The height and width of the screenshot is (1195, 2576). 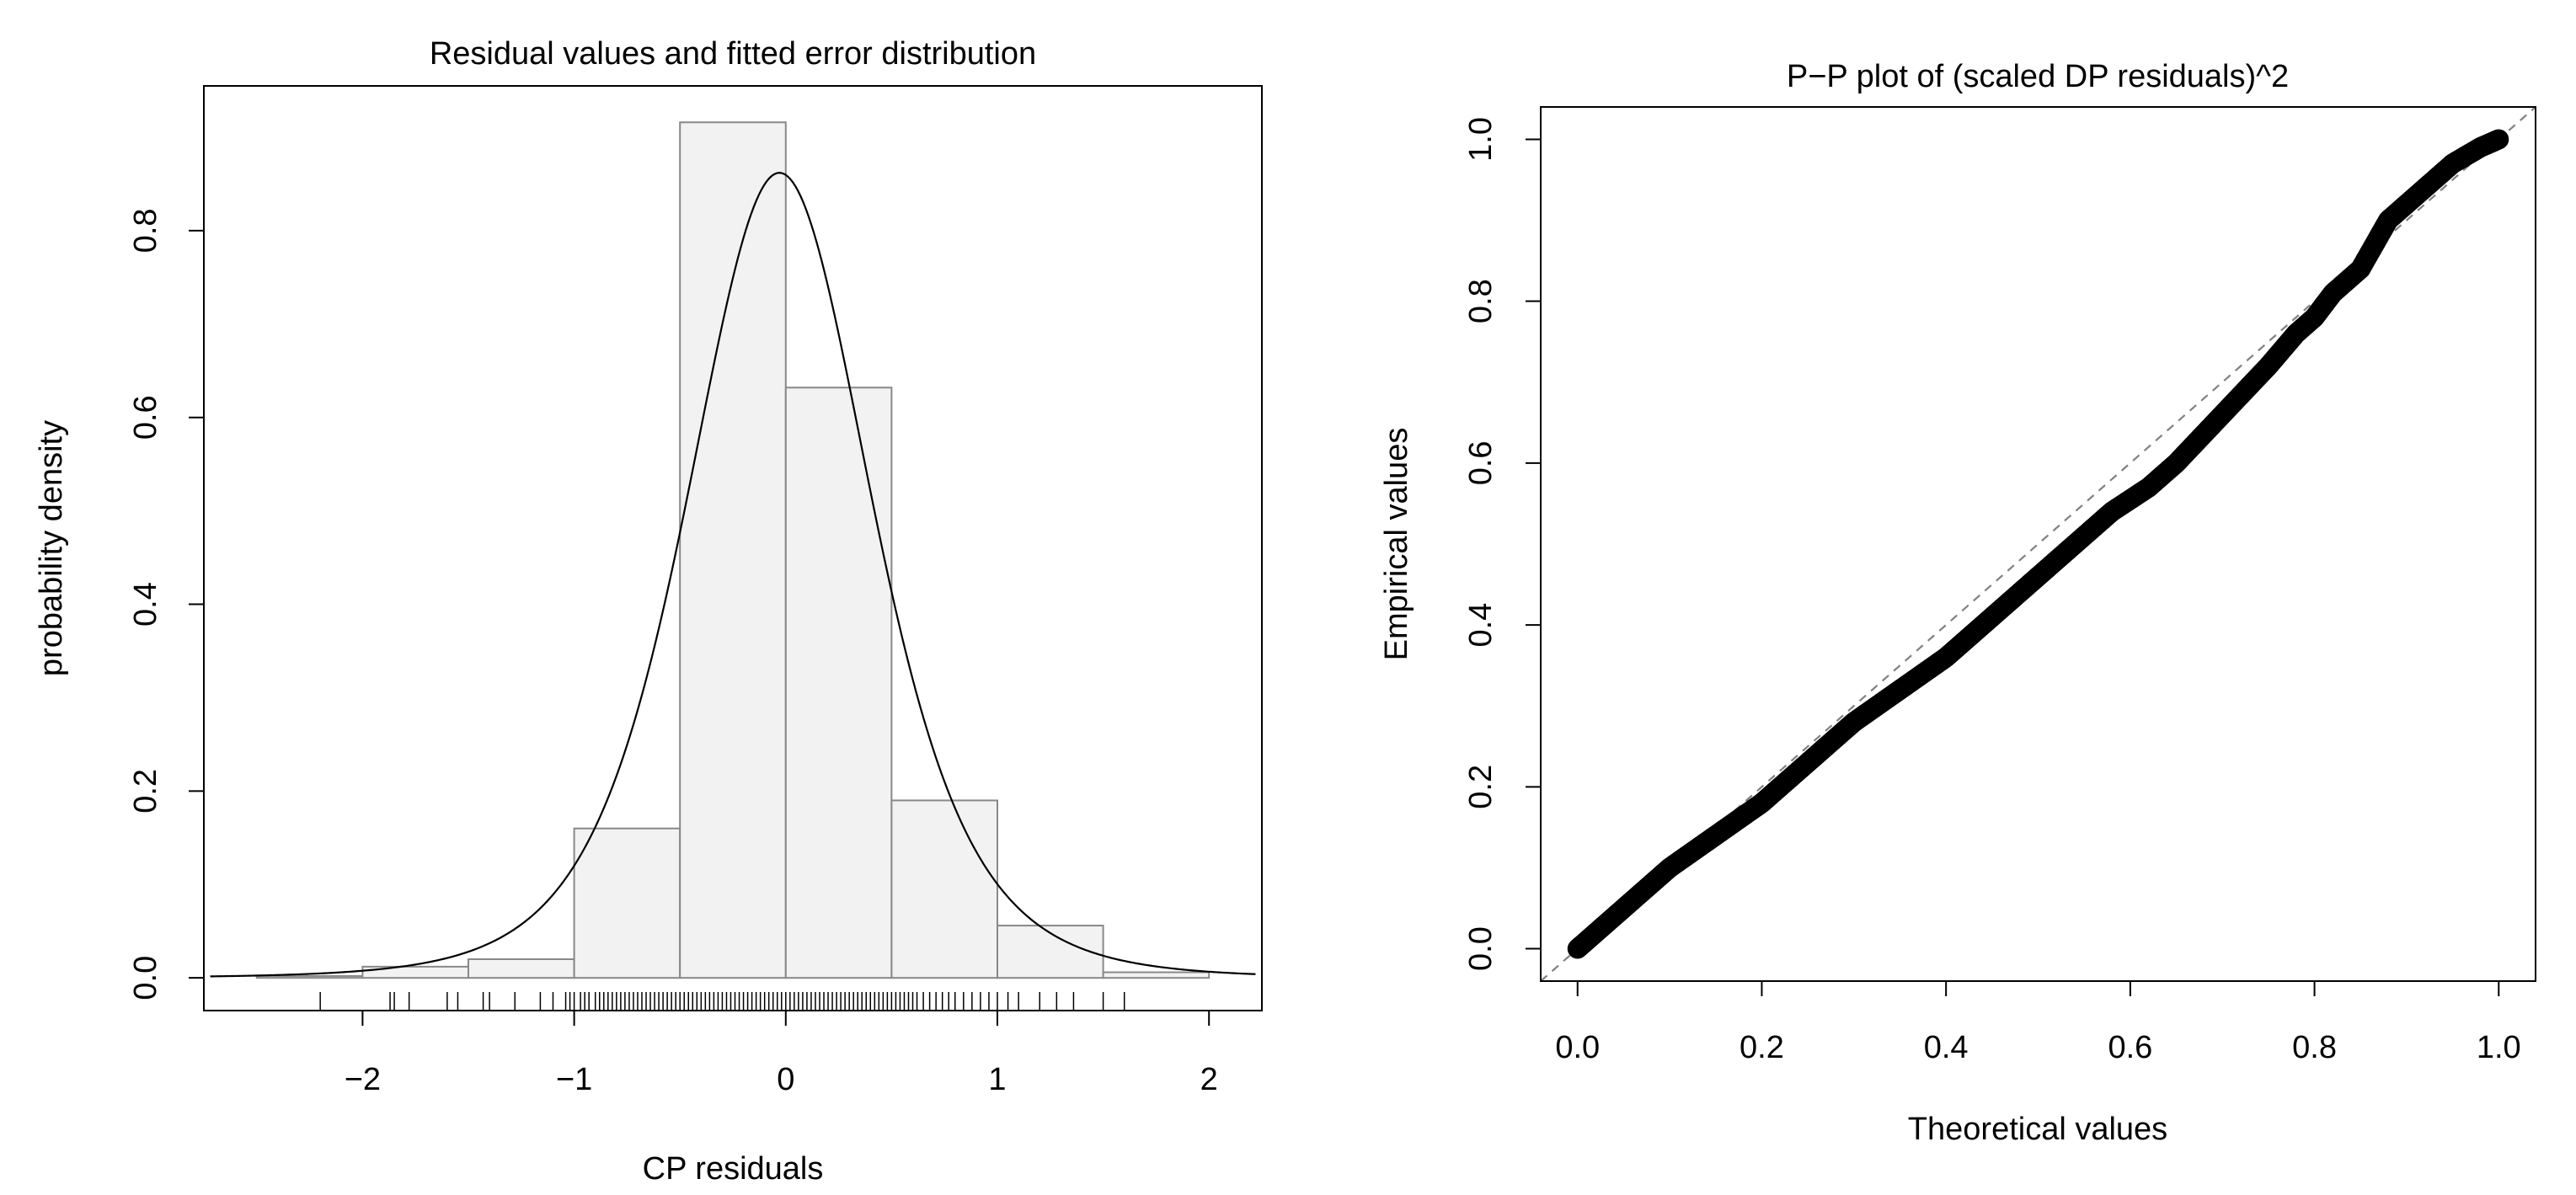 What do you see at coordinates (2038, 1023) in the screenshot?
I see `pp-x-axis: 0.0 0.2 0.4 0.6 0.8 1.0` at bounding box center [2038, 1023].